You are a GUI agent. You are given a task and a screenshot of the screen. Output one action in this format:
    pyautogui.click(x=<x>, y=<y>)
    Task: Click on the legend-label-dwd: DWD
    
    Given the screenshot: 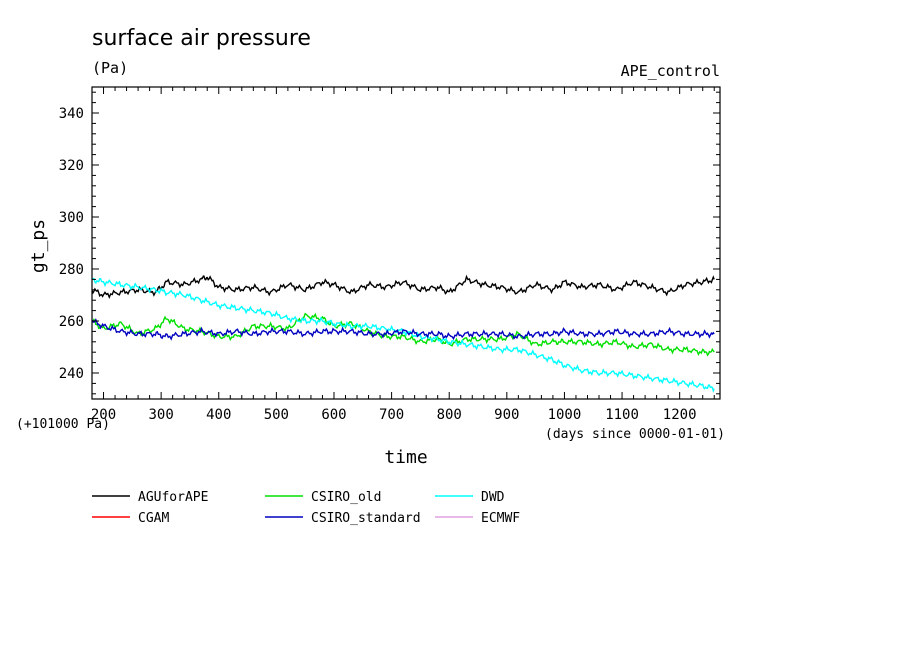 What is the action you would take?
    pyautogui.click(x=493, y=497)
    